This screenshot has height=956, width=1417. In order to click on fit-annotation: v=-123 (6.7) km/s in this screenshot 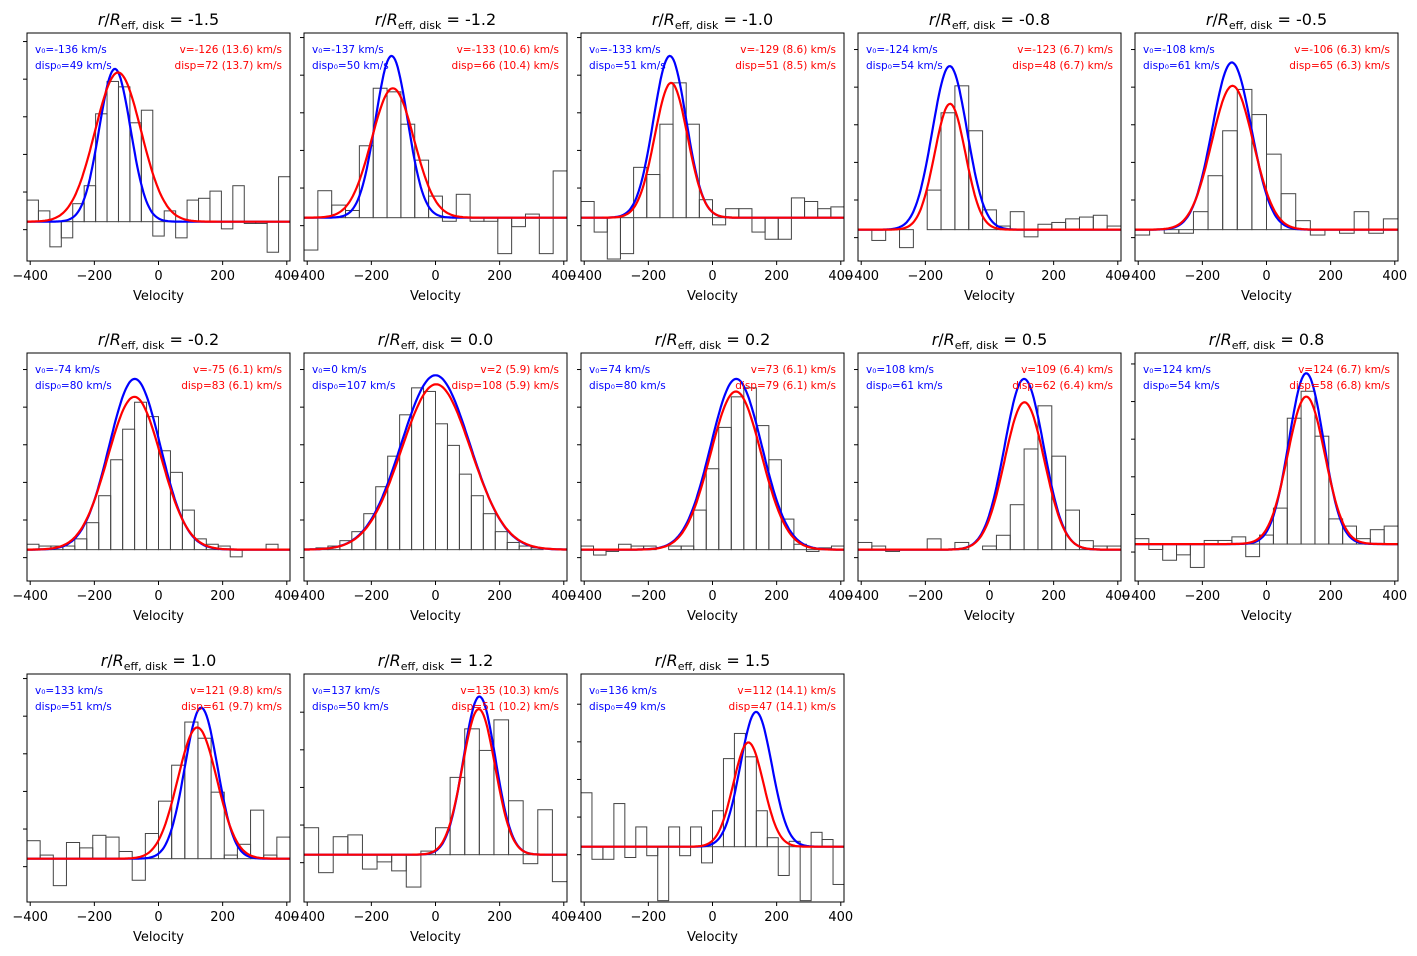, I will do `click(1065, 50)`.